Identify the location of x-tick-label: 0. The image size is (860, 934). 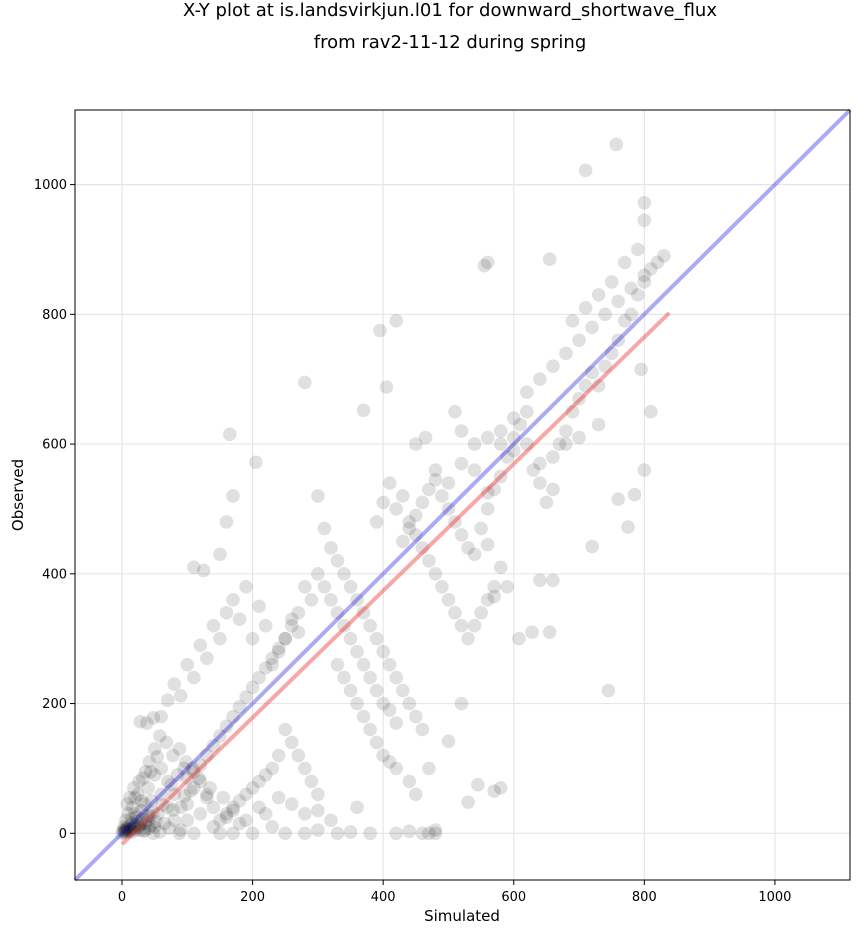
(122, 897).